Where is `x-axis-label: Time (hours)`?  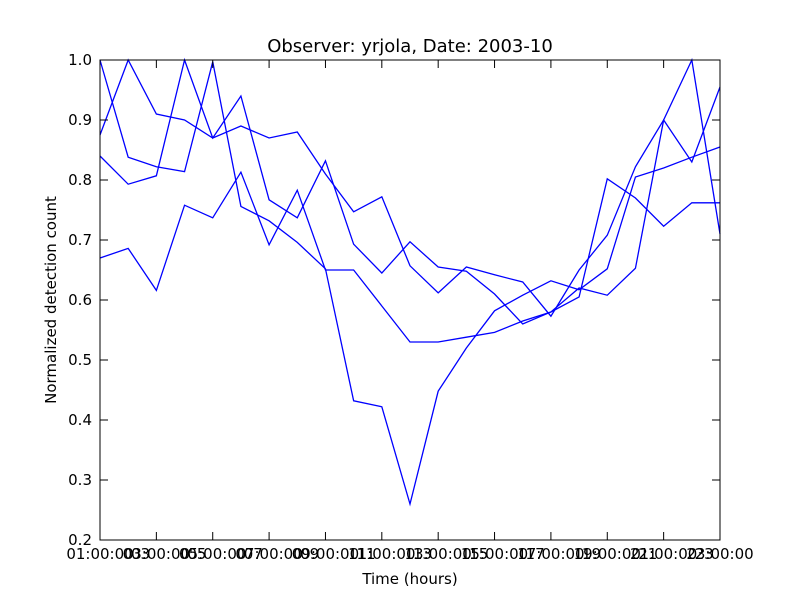 x-axis-label: Time (hours) is located at coordinates (409, 579).